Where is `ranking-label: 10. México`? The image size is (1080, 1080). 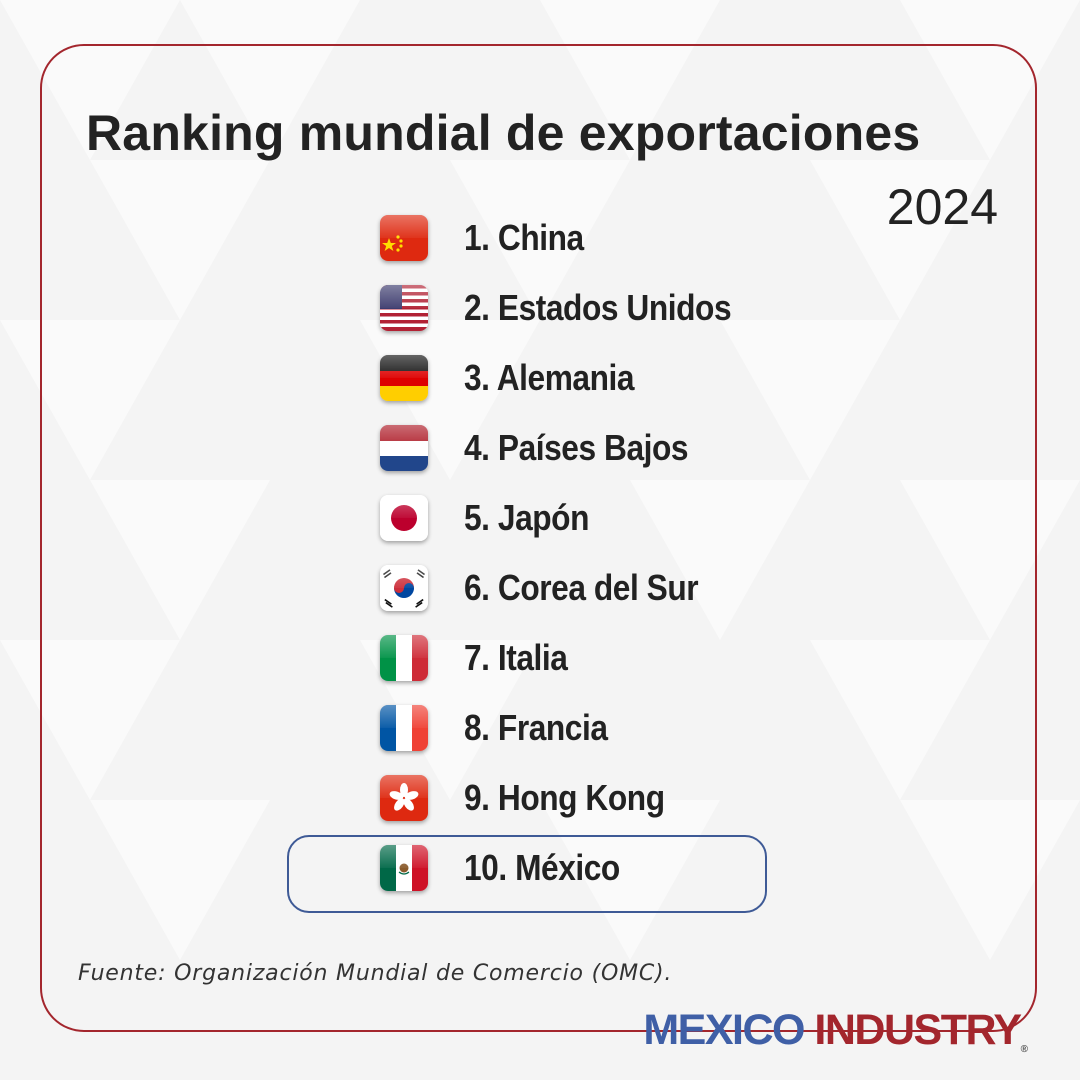
ranking-label: 10. México is located at coordinates (542, 867).